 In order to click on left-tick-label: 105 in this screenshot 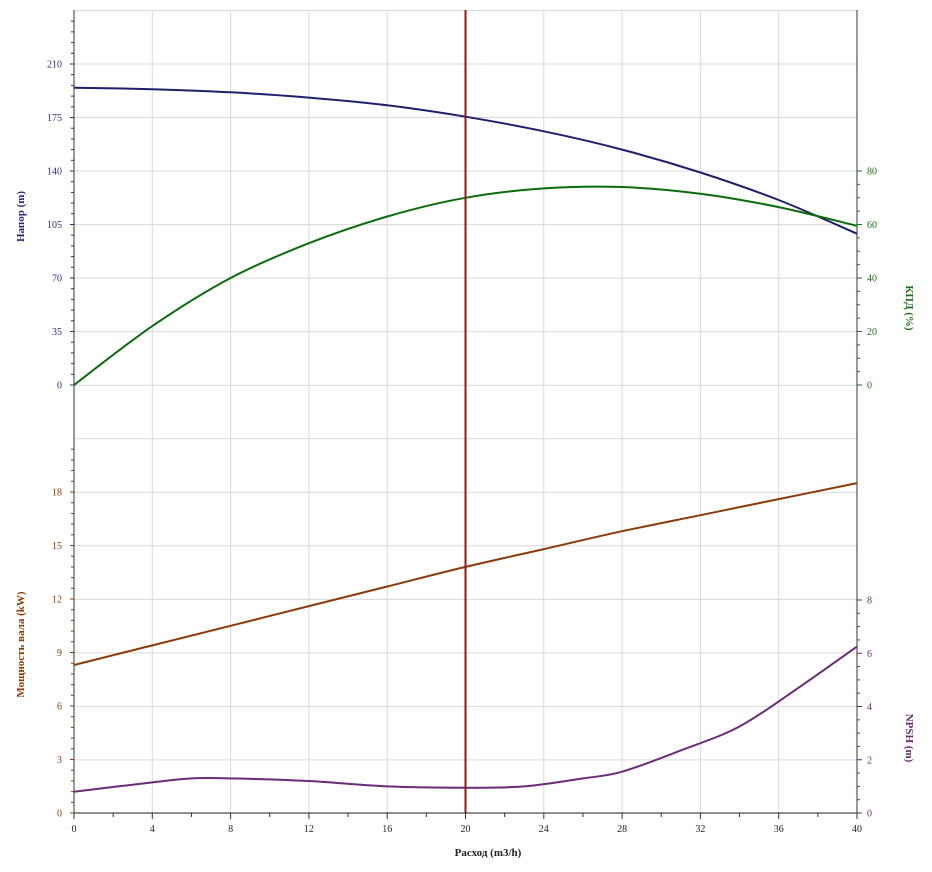, I will do `click(54, 225)`.